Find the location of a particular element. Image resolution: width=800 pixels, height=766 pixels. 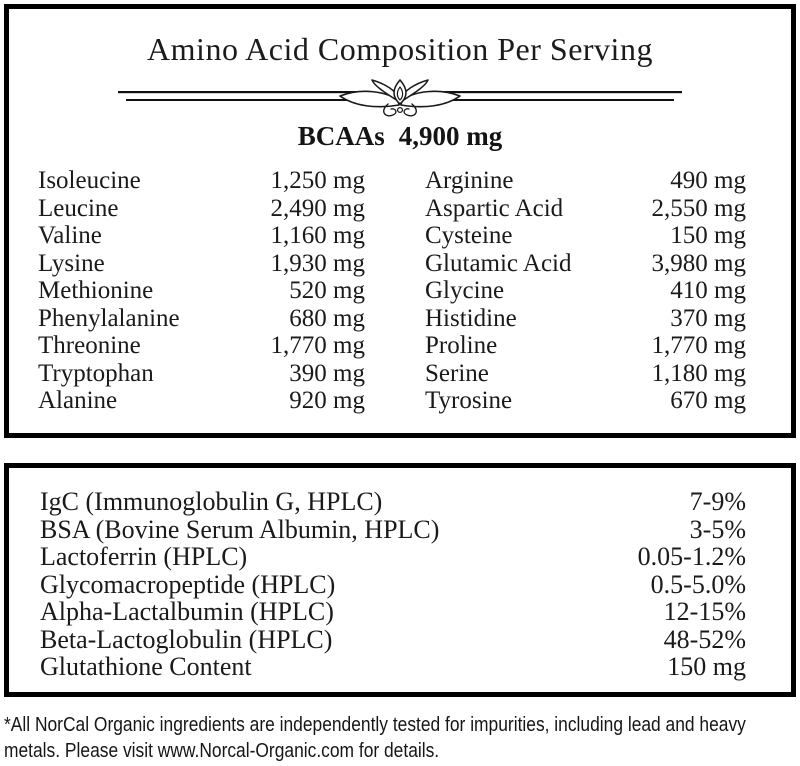

amino-value: 1,160 mg is located at coordinates (317, 235).